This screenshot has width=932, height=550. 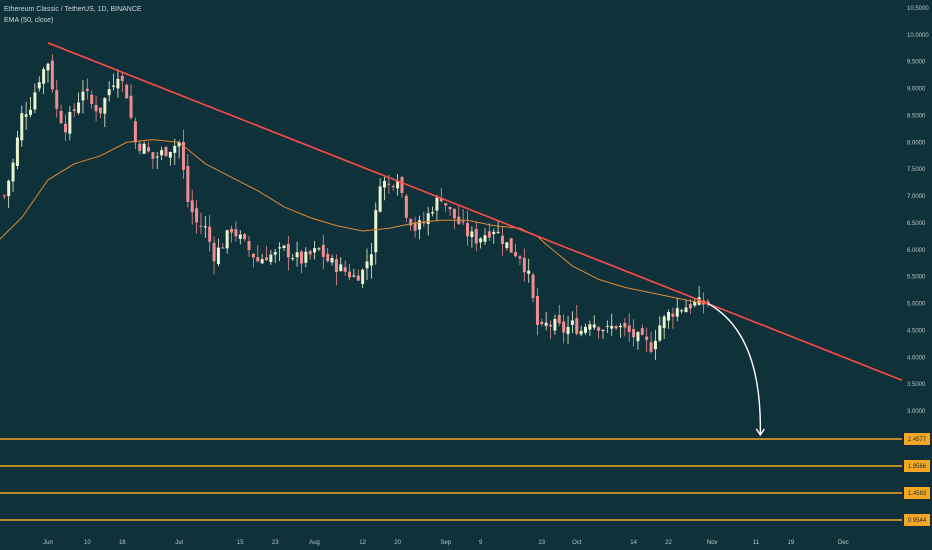 I want to click on y-tick-label: 5.5000, so click(x=916, y=278).